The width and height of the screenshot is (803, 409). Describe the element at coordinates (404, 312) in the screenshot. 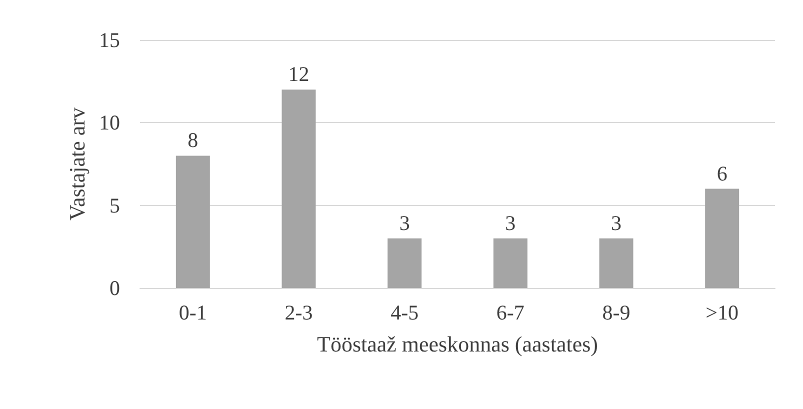

I see `x-tick-label: 4-5` at that location.